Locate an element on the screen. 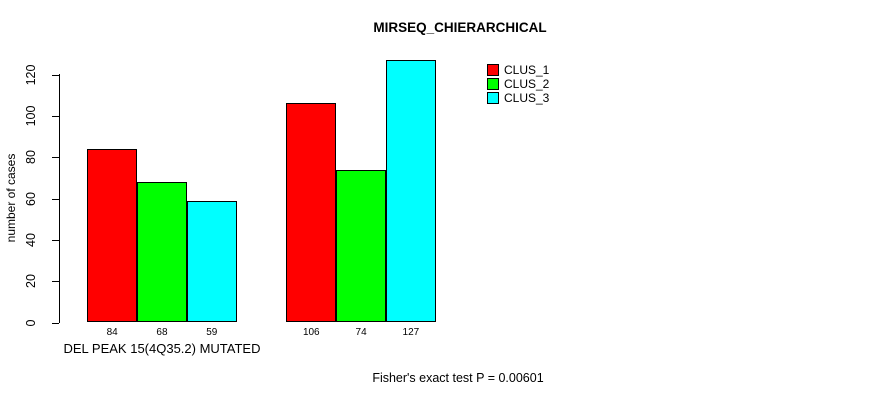 This screenshot has height=400, width=890. legend-label: CLUS_3 is located at coordinates (527, 98).